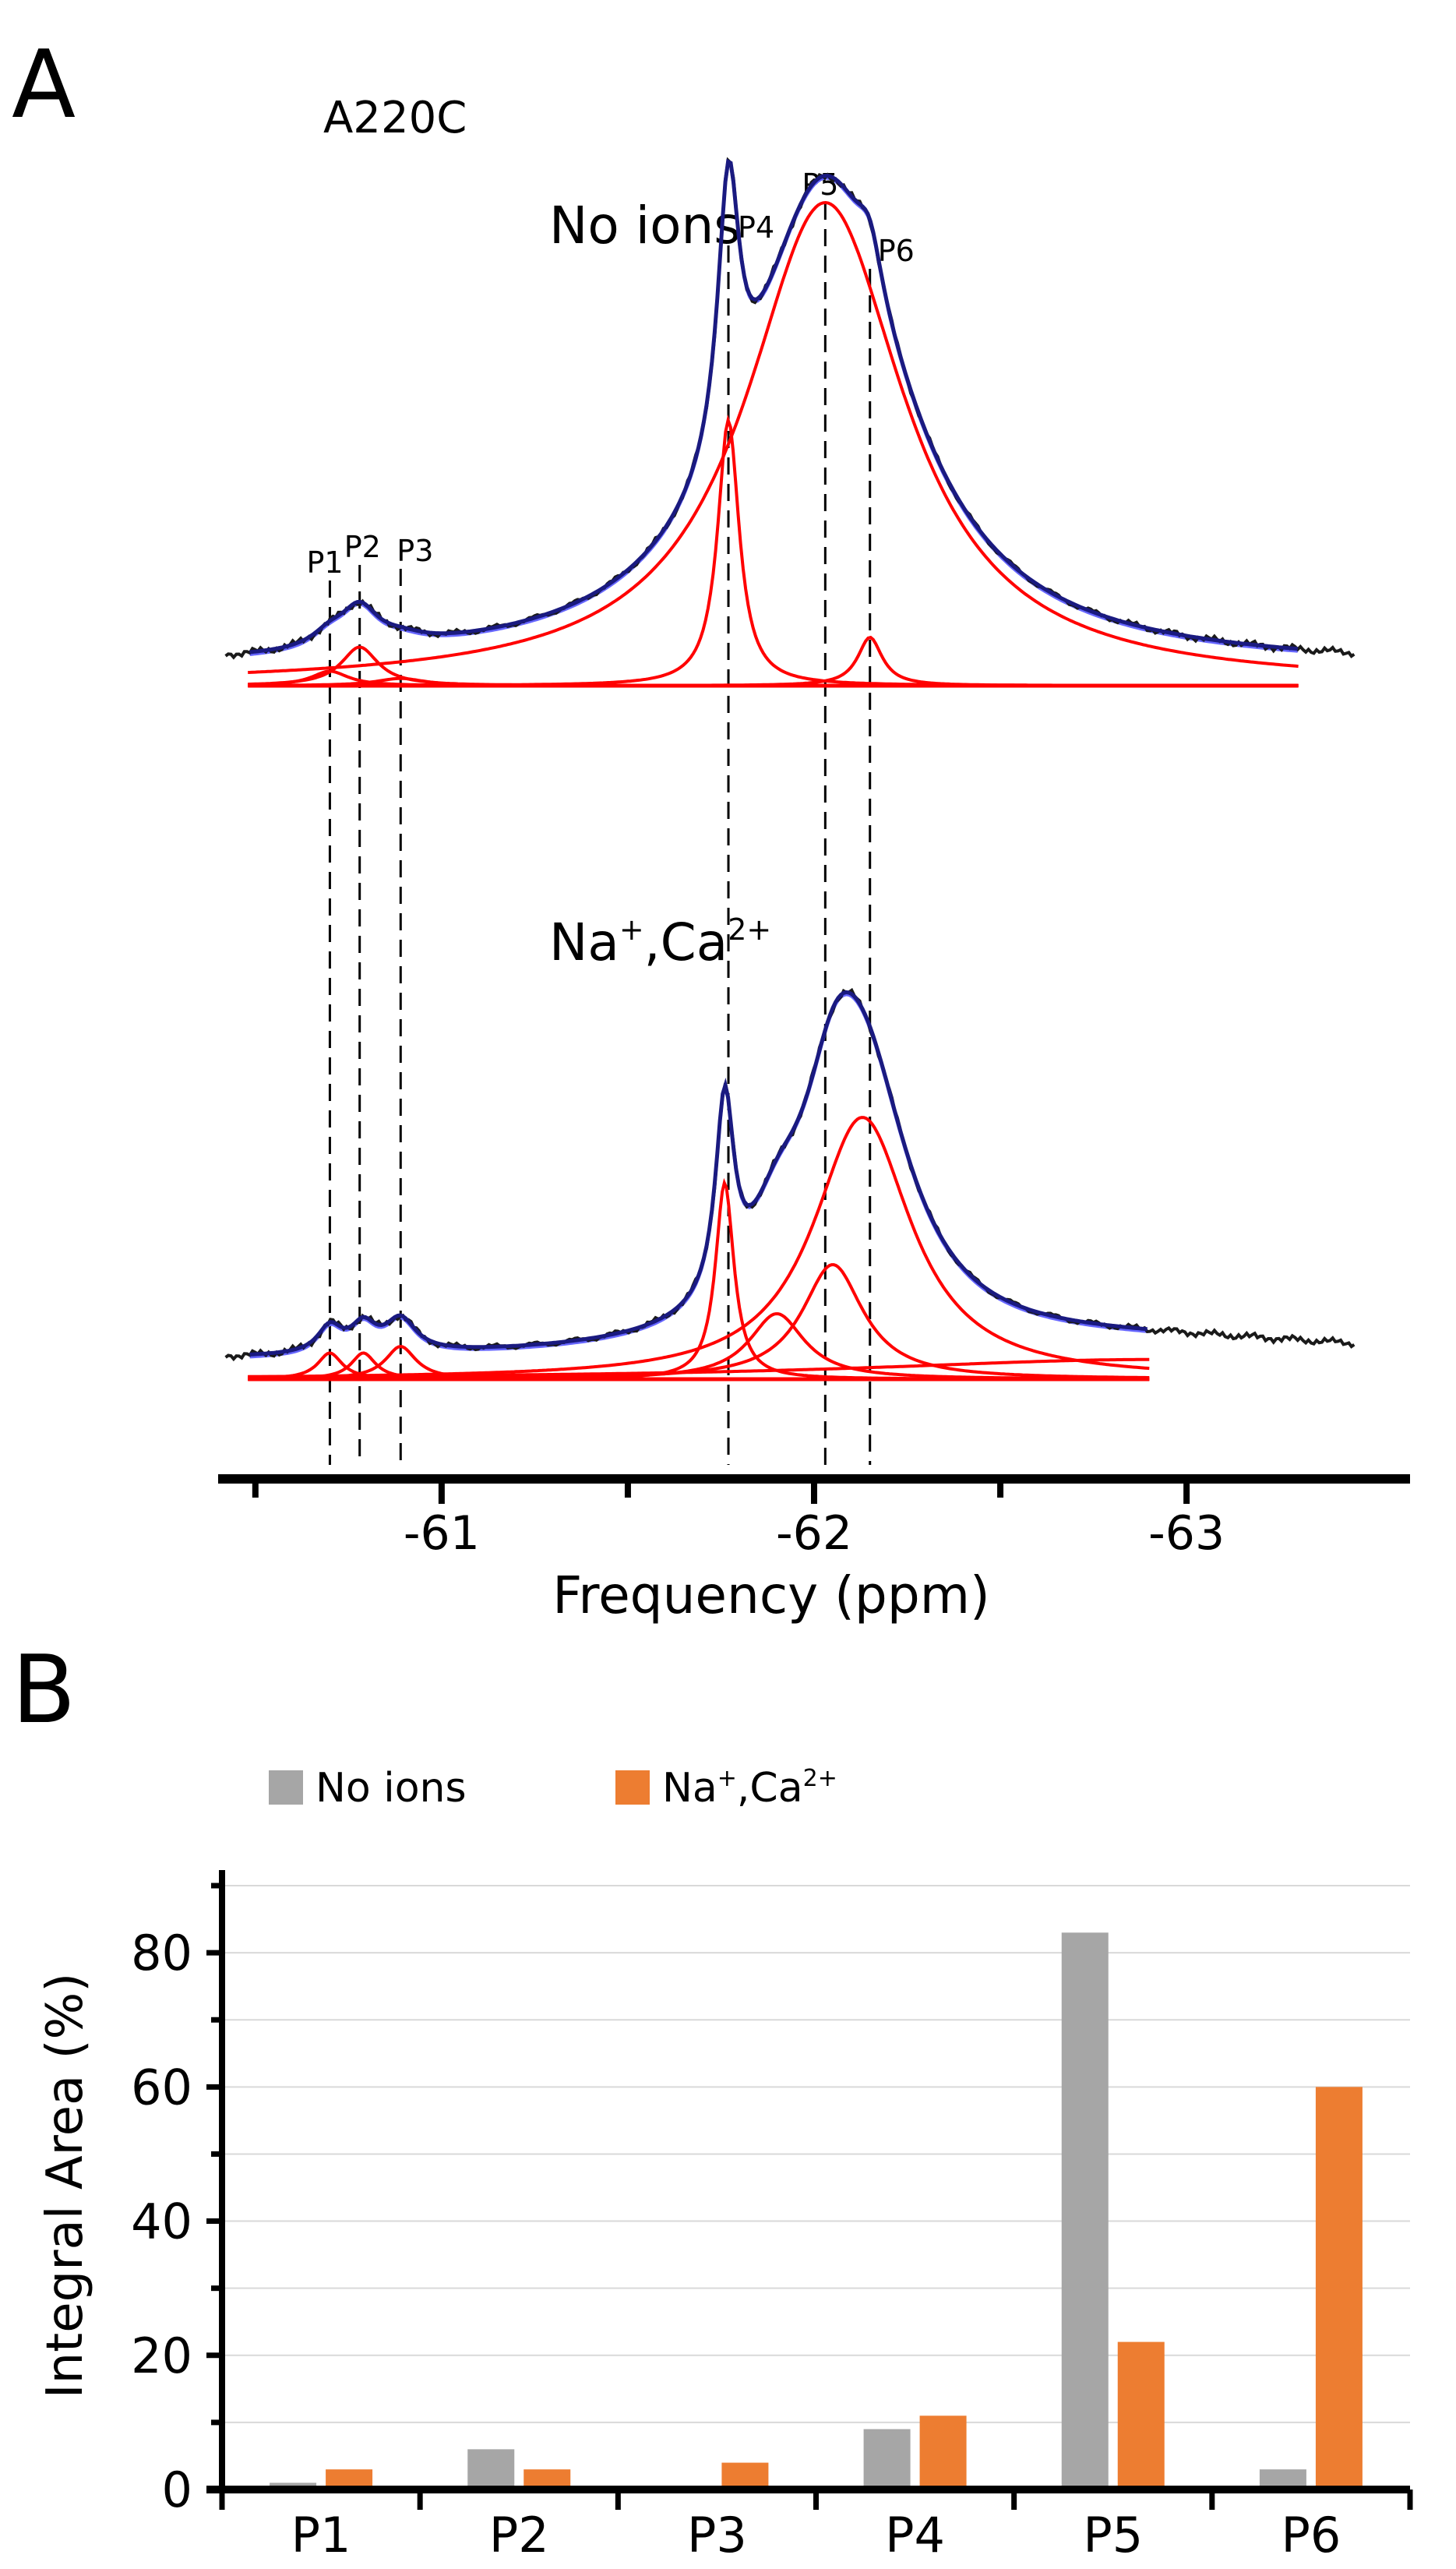 This screenshot has width=1456, height=2569. I want to click on fit-component-p5, so click(774, 437).